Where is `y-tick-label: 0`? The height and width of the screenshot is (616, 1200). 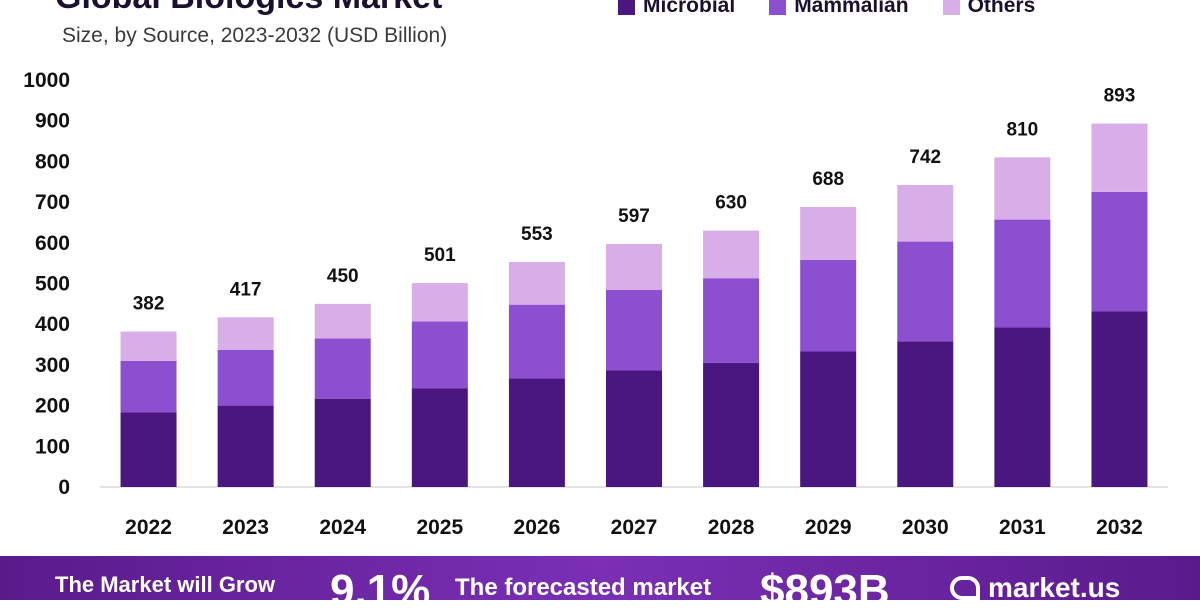
y-tick-label: 0 is located at coordinates (64, 487).